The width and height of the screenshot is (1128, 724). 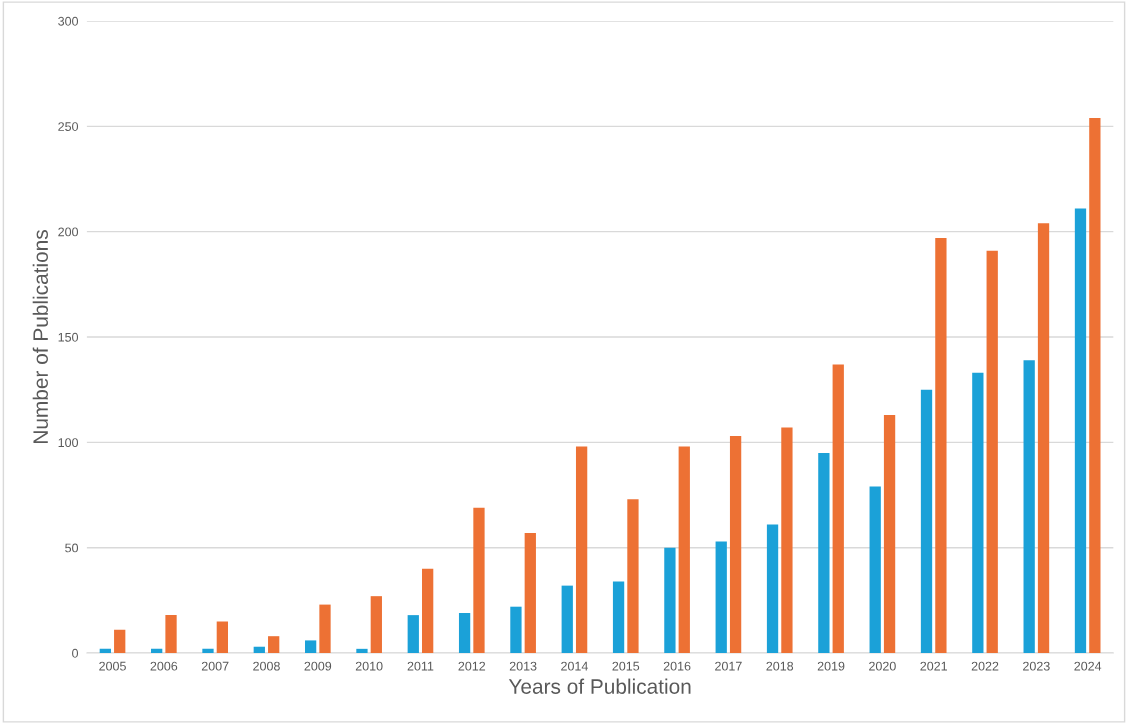 I want to click on y-tick-label: 250, so click(x=68, y=126).